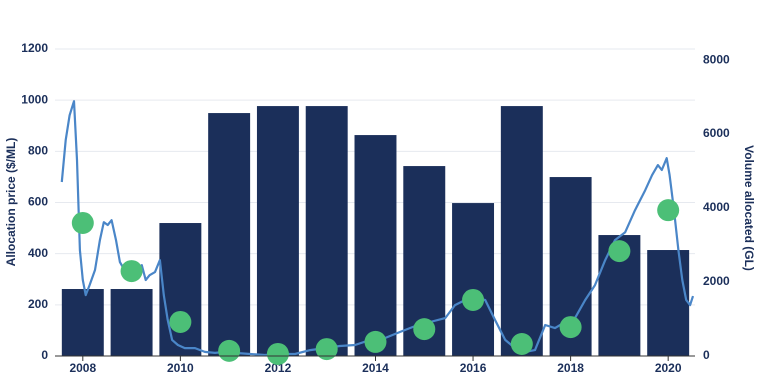 Image resolution: width=777 pixels, height=391 pixels. Describe the element at coordinates (473, 368) in the screenshot. I see `x-tick-label: 2016` at that location.